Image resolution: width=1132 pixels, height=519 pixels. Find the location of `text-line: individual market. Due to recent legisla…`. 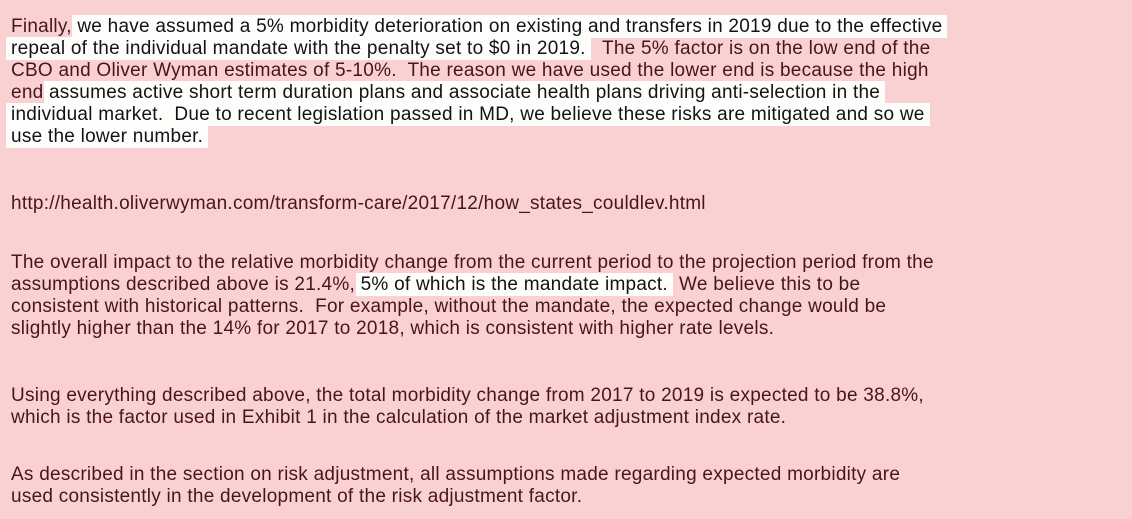

text-line: individual market. Due to recent legisla… is located at coordinates (564, 114).